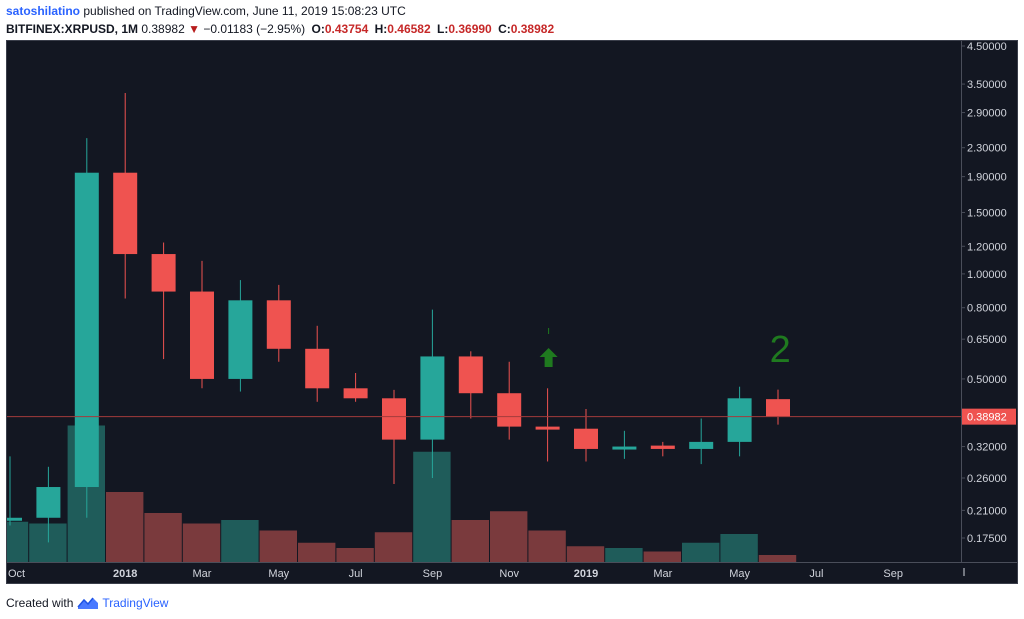 This screenshot has height=619, width=1024. What do you see at coordinates (586, 574) in the screenshot?
I see `x-tick-label: 2019` at bounding box center [586, 574].